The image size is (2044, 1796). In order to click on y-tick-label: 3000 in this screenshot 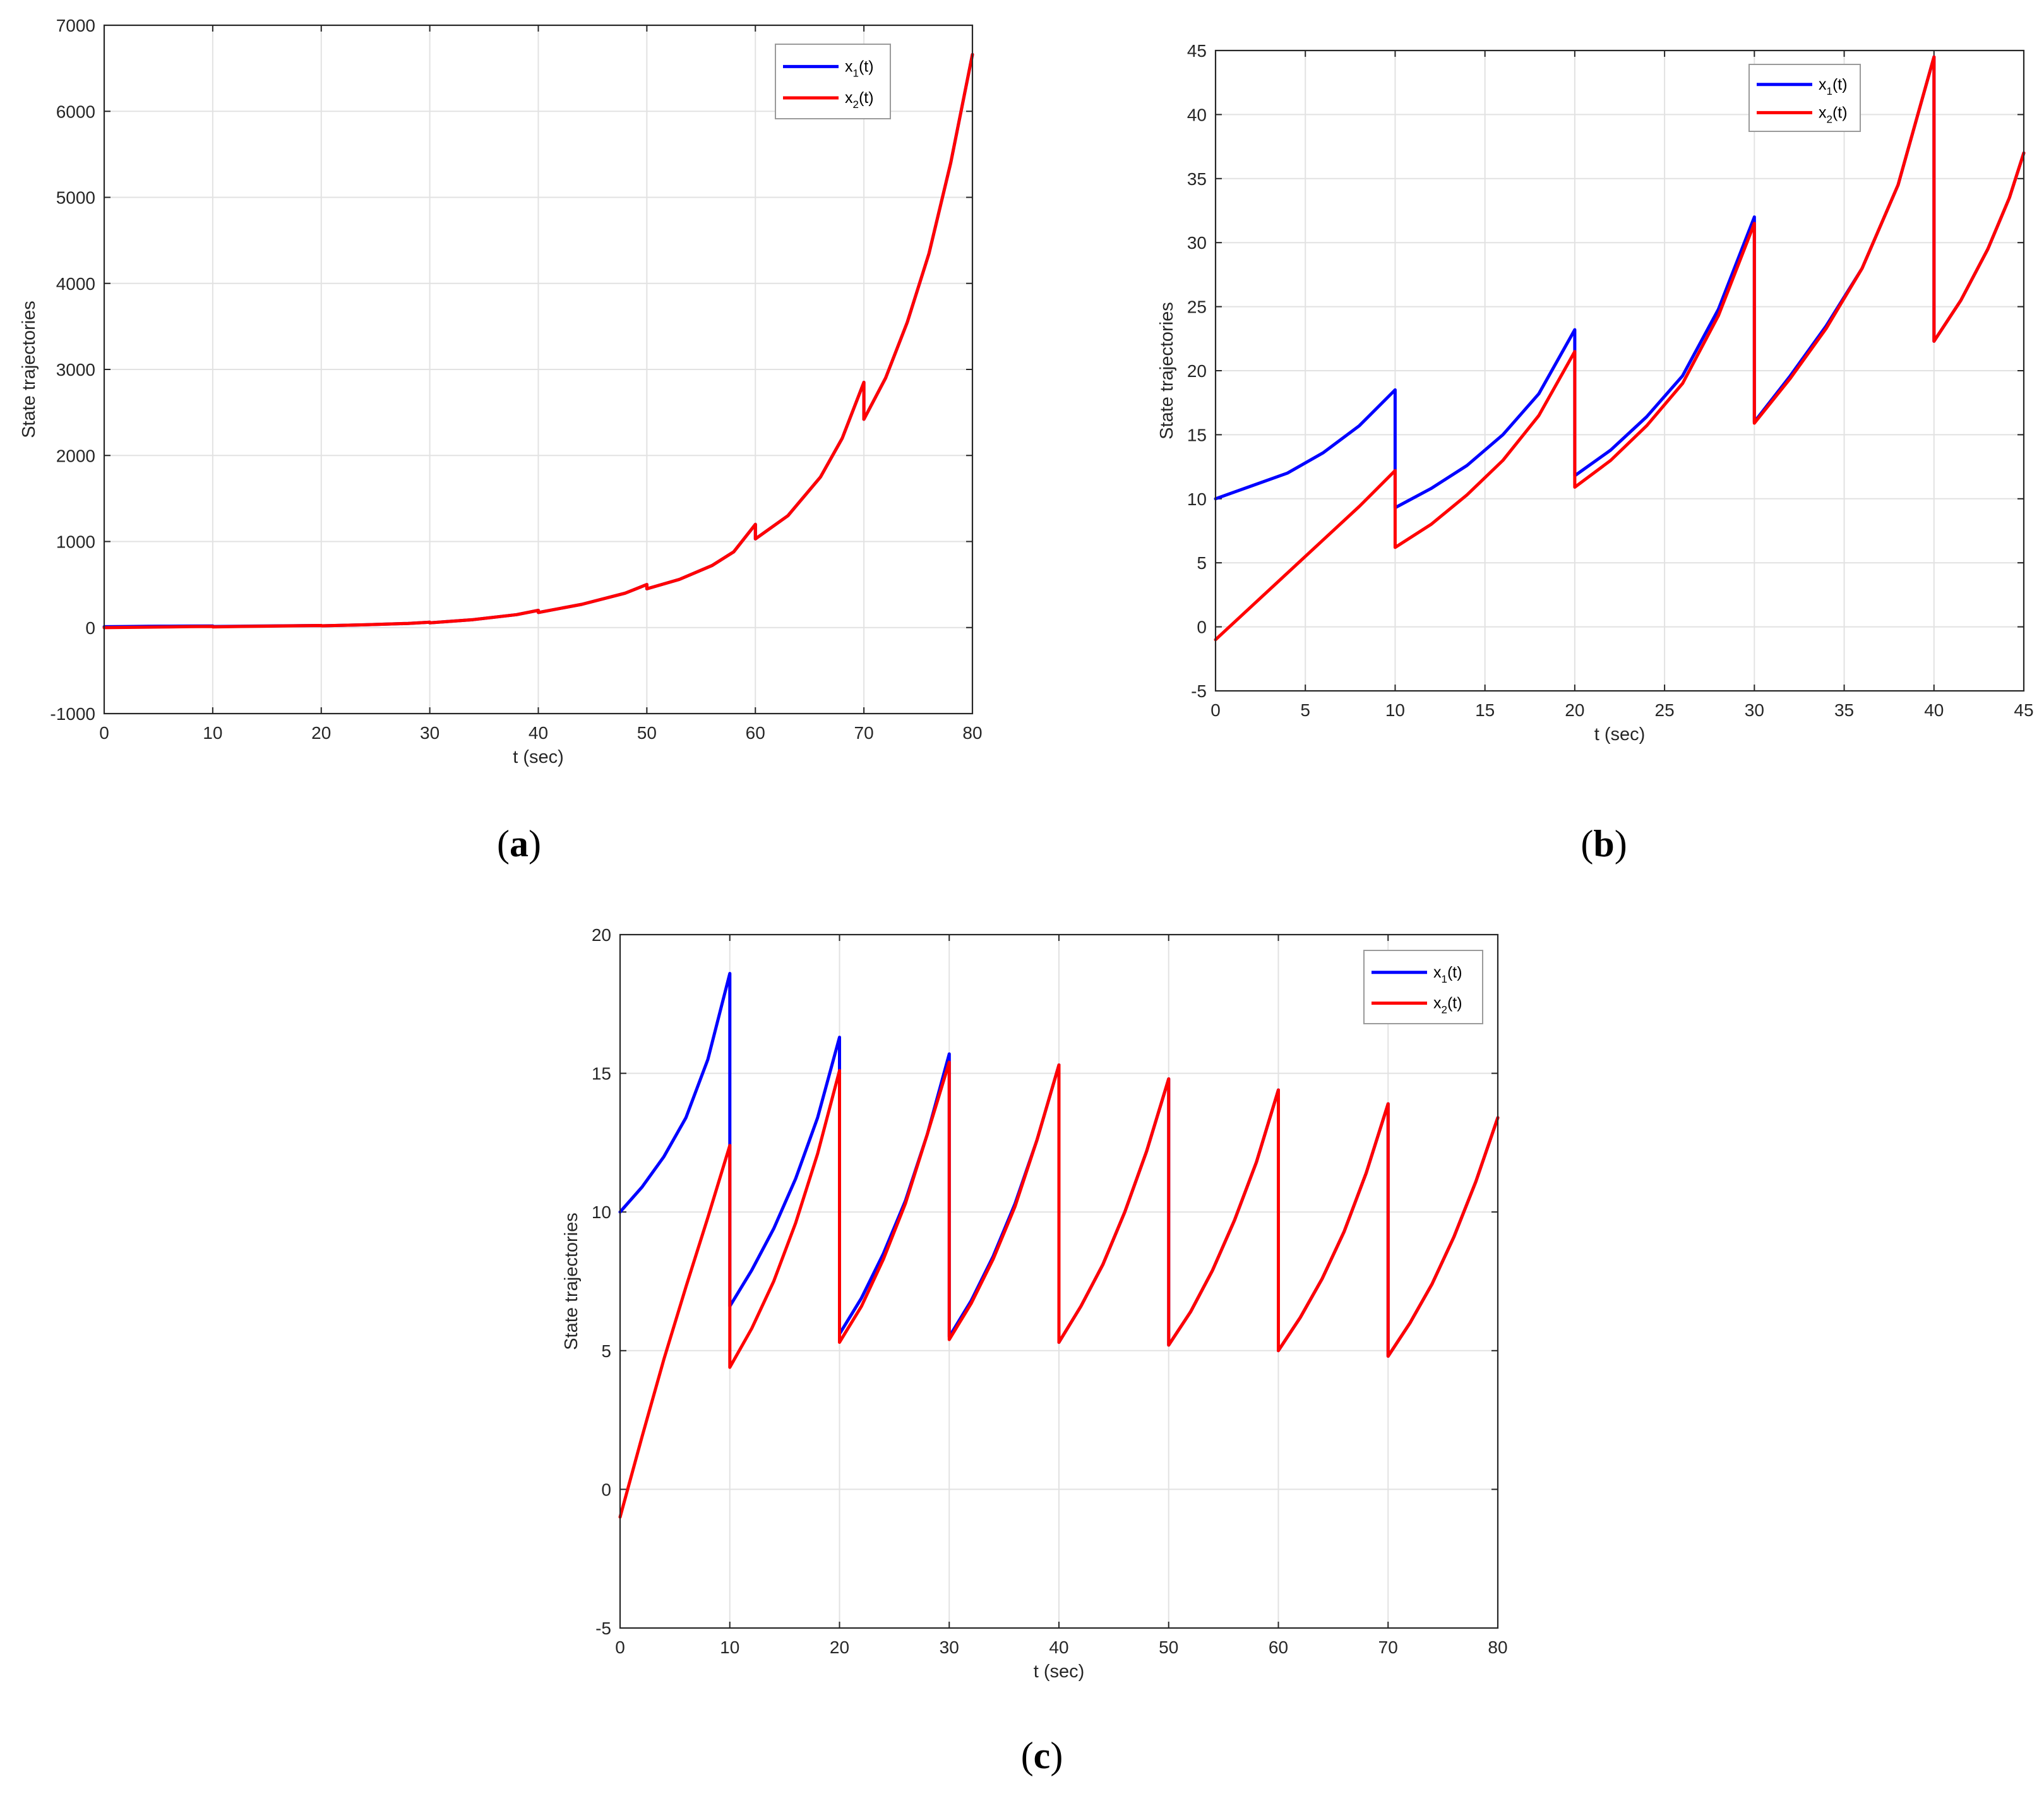, I will do `click(75, 370)`.